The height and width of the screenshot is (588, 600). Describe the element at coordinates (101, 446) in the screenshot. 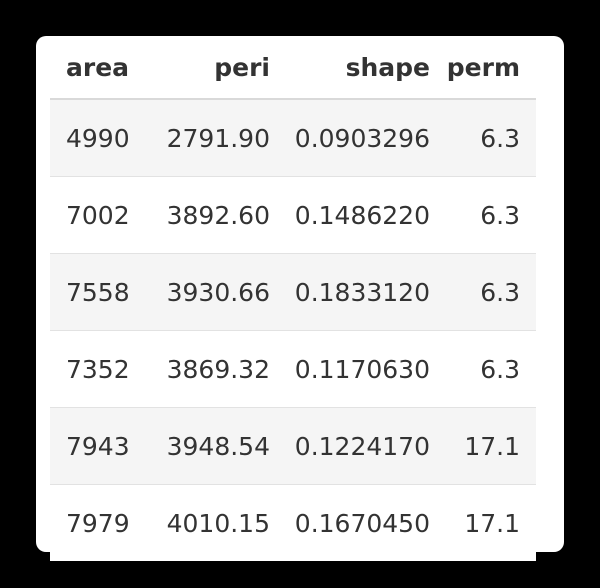

I see `cell-area: 7943` at that location.